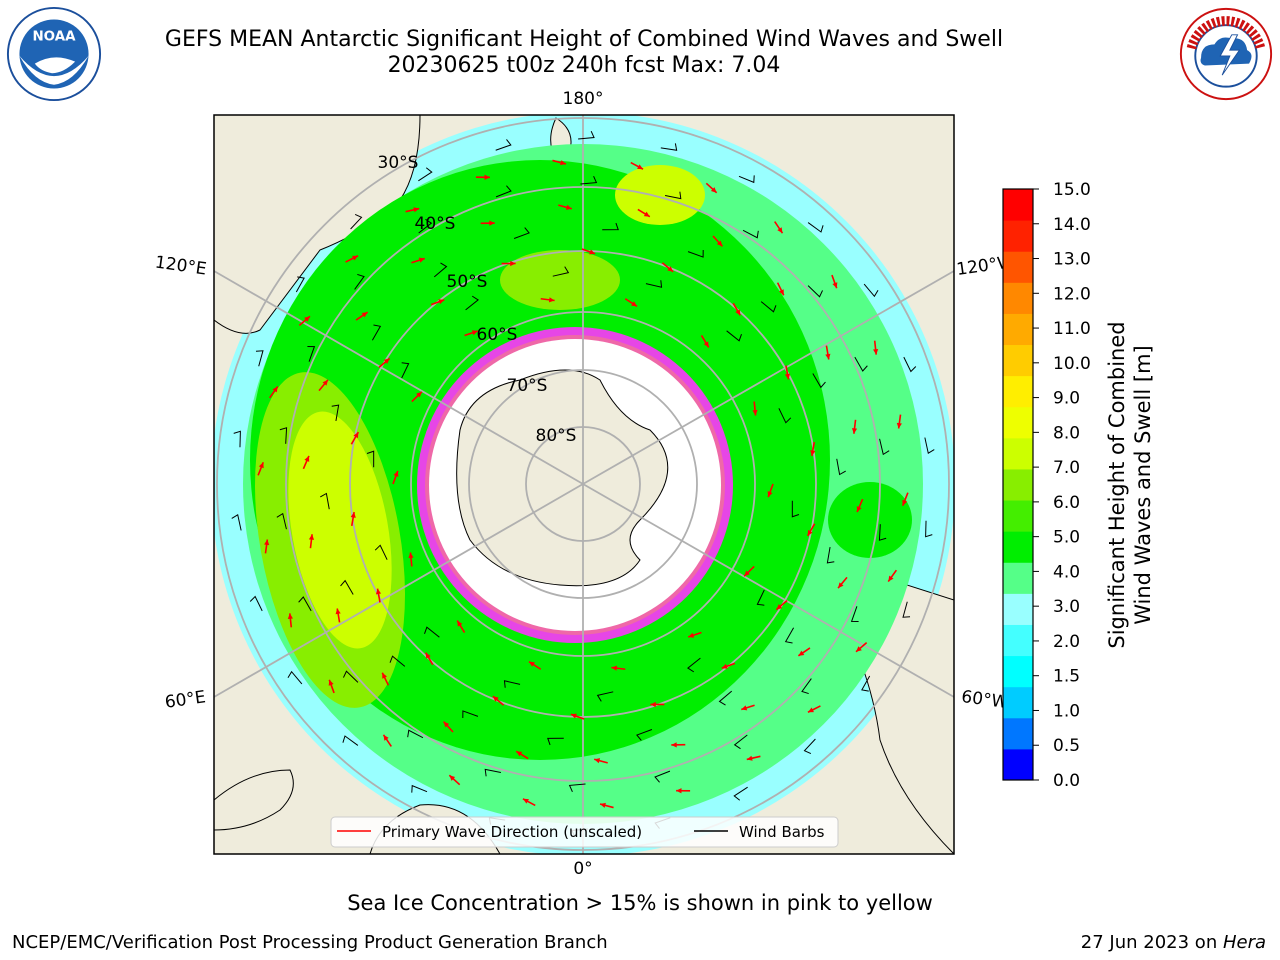 Image resolution: width=1280 pixels, height=960 pixels. What do you see at coordinates (584, 65) in the screenshot?
I see `chart-subtitle: 20230625 t00z 240h fcst Max: 7.04` at bounding box center [584, 65].